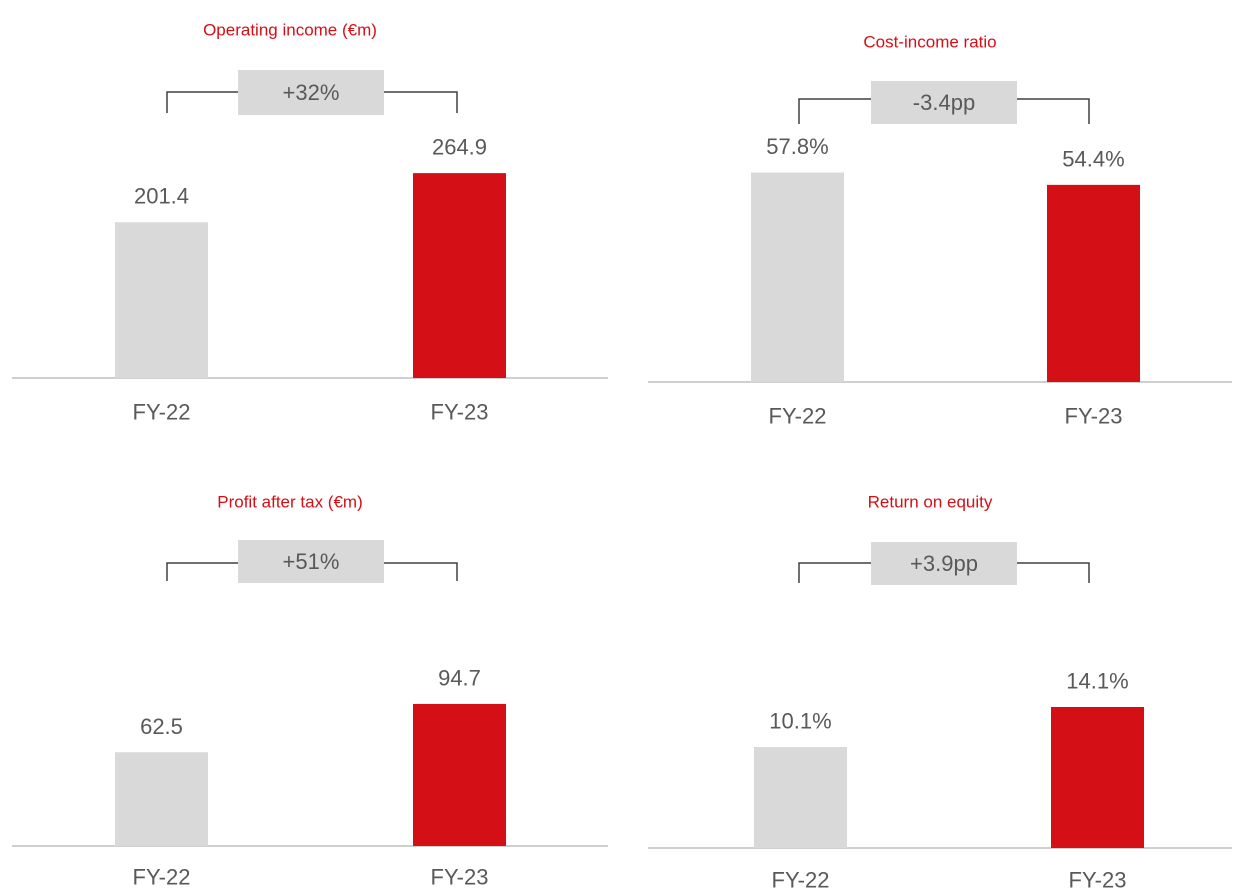  I want to click on change-label: +32%, so click(311, 92).